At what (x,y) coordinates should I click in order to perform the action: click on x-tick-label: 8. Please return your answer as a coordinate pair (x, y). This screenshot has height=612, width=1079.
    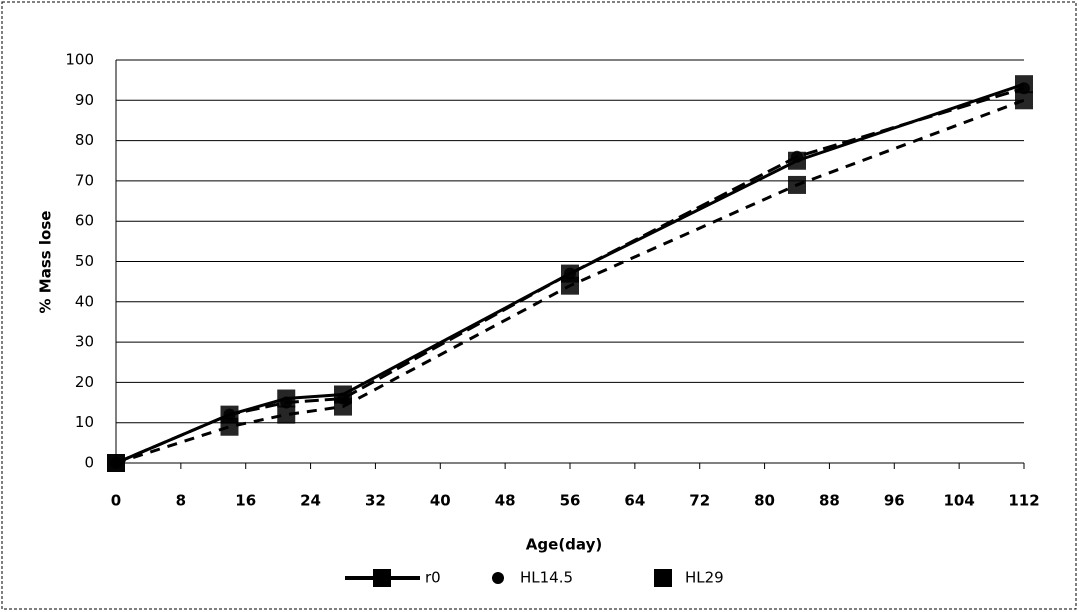
    Looking at the image, I should click on (181, 501).